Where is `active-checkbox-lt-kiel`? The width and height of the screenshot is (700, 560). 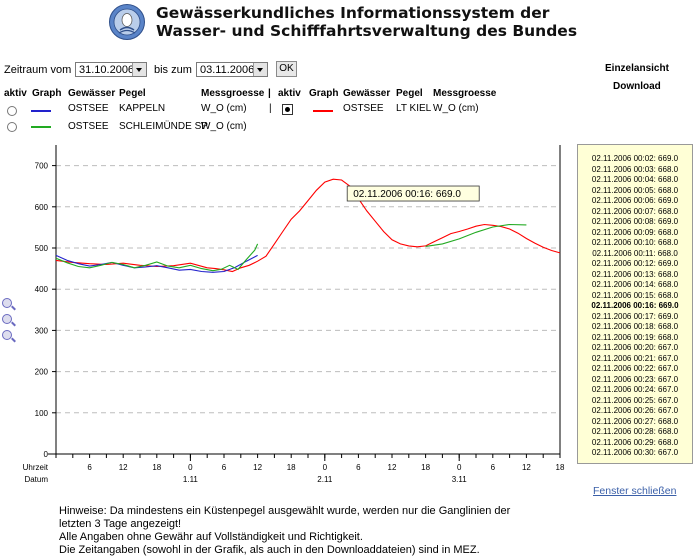
active-checkbox-lt-kiel is located at coordinates (287, 109).